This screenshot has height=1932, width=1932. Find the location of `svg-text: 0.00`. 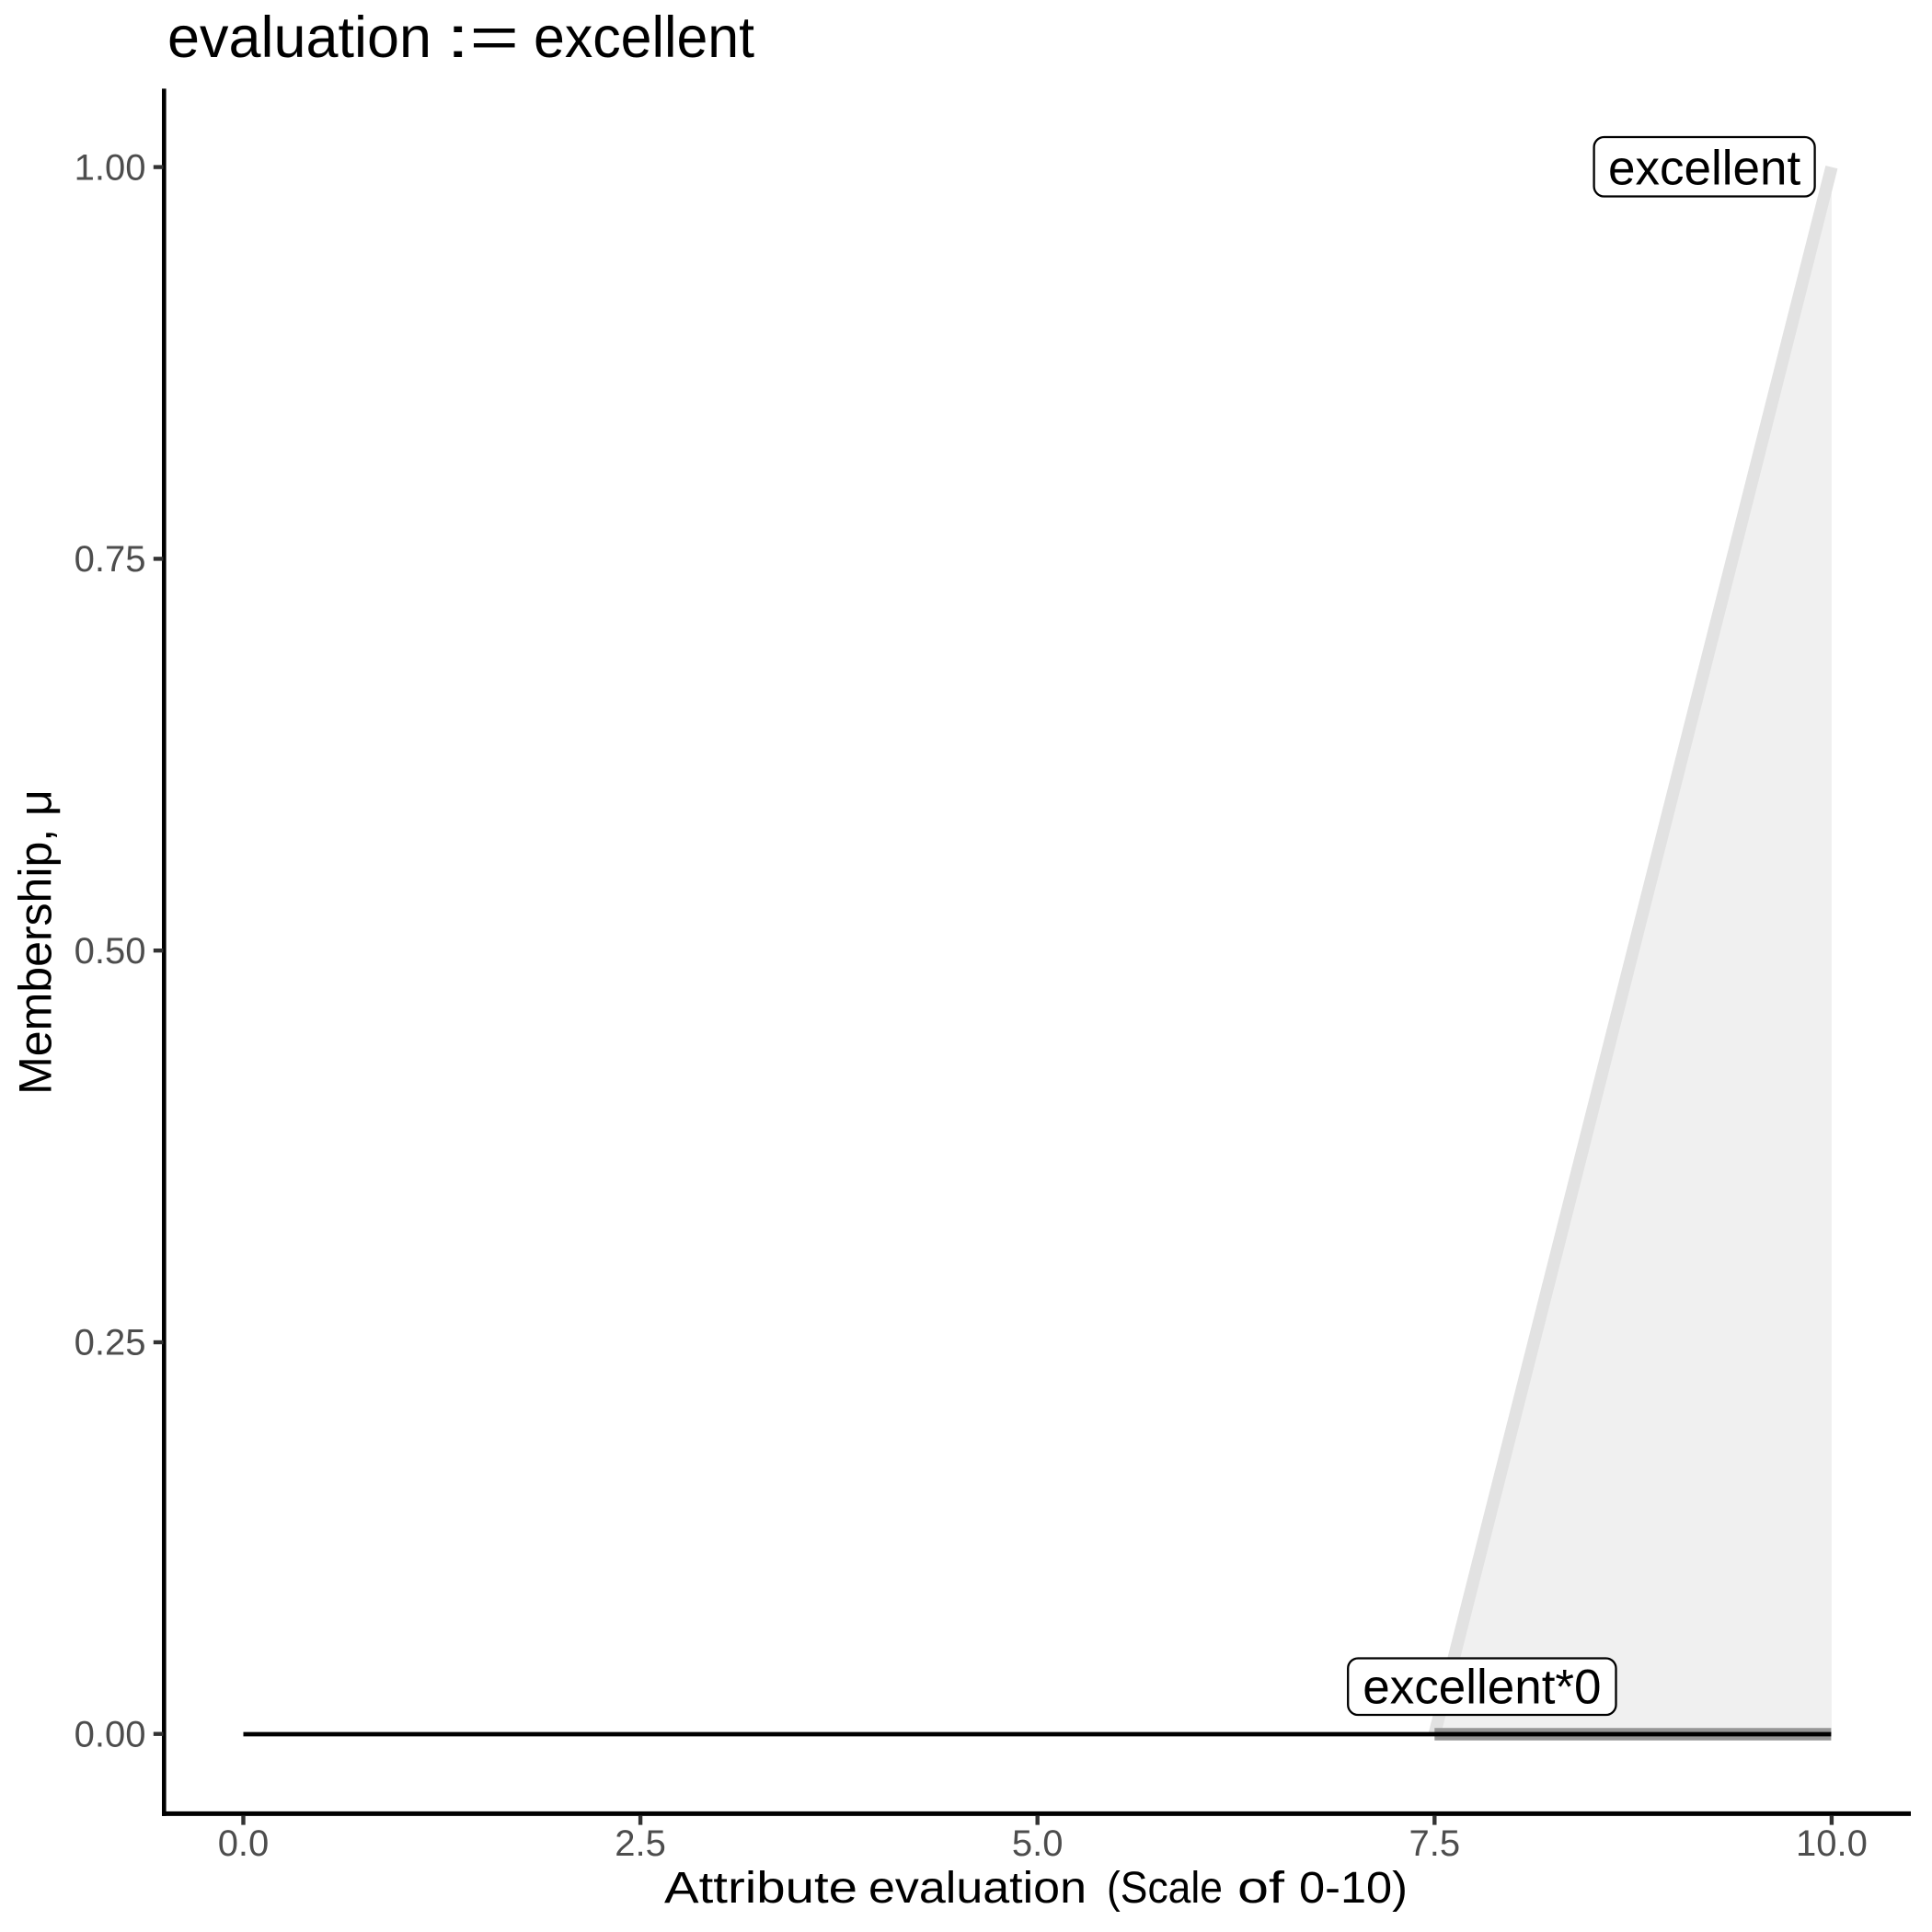

svg-text: 0.00 is located at coordinates (110, 1734).